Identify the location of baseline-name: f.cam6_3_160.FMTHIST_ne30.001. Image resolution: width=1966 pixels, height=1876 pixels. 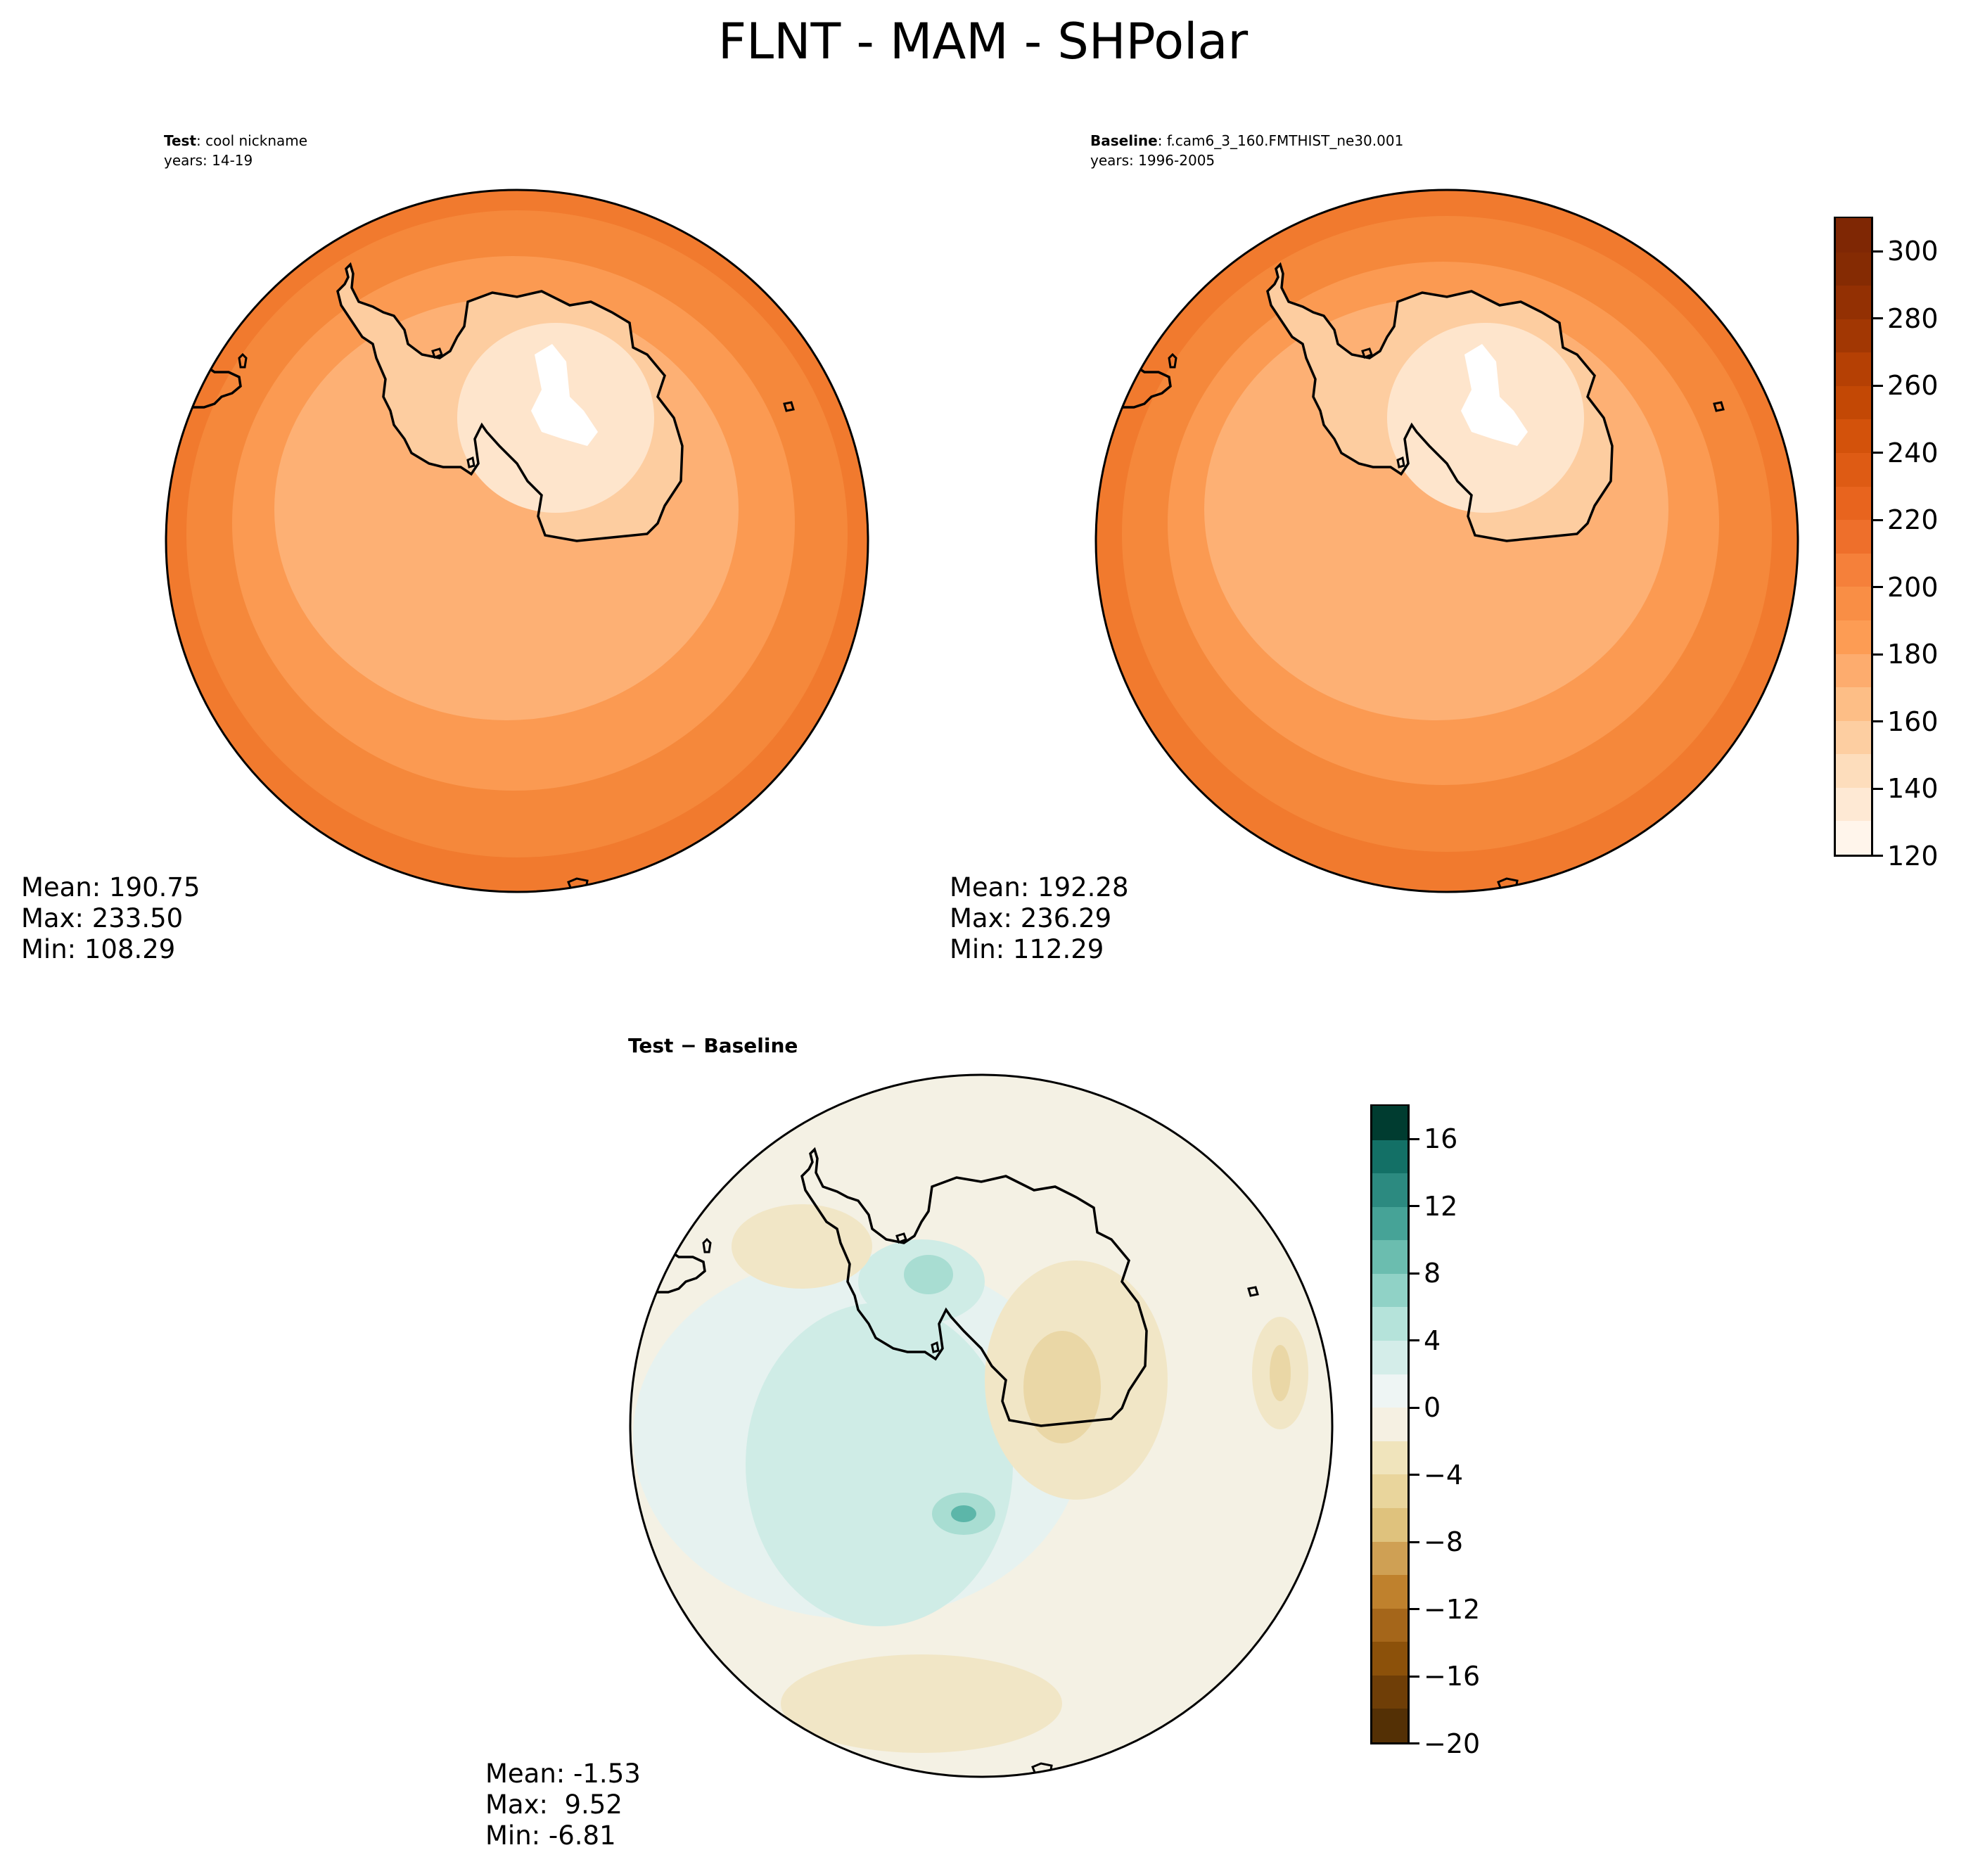
(1285, 140).